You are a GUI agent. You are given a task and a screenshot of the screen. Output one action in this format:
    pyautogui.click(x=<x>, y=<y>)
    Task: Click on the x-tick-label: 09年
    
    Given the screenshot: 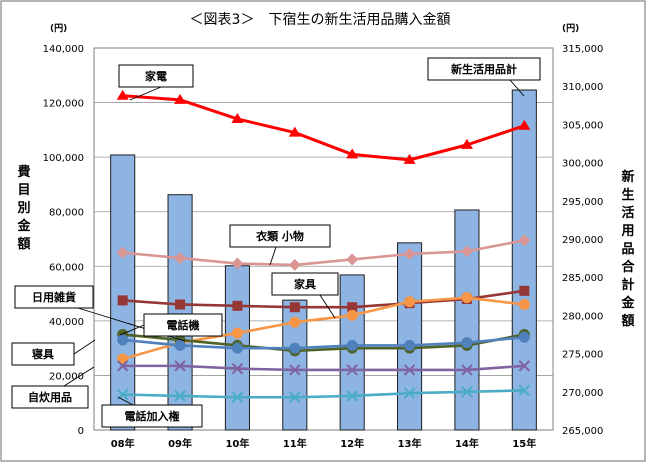 What is the action you would take?
    pyautogui.click(x=180, y=443)
    